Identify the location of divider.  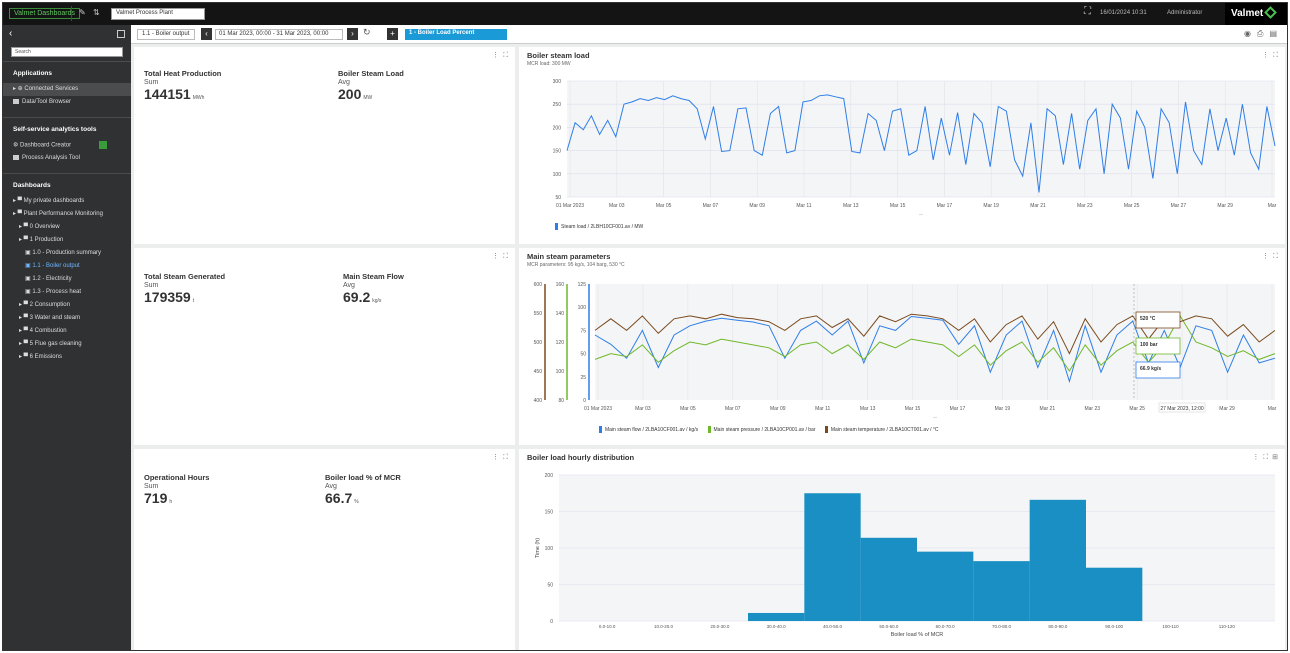
(71, 13).